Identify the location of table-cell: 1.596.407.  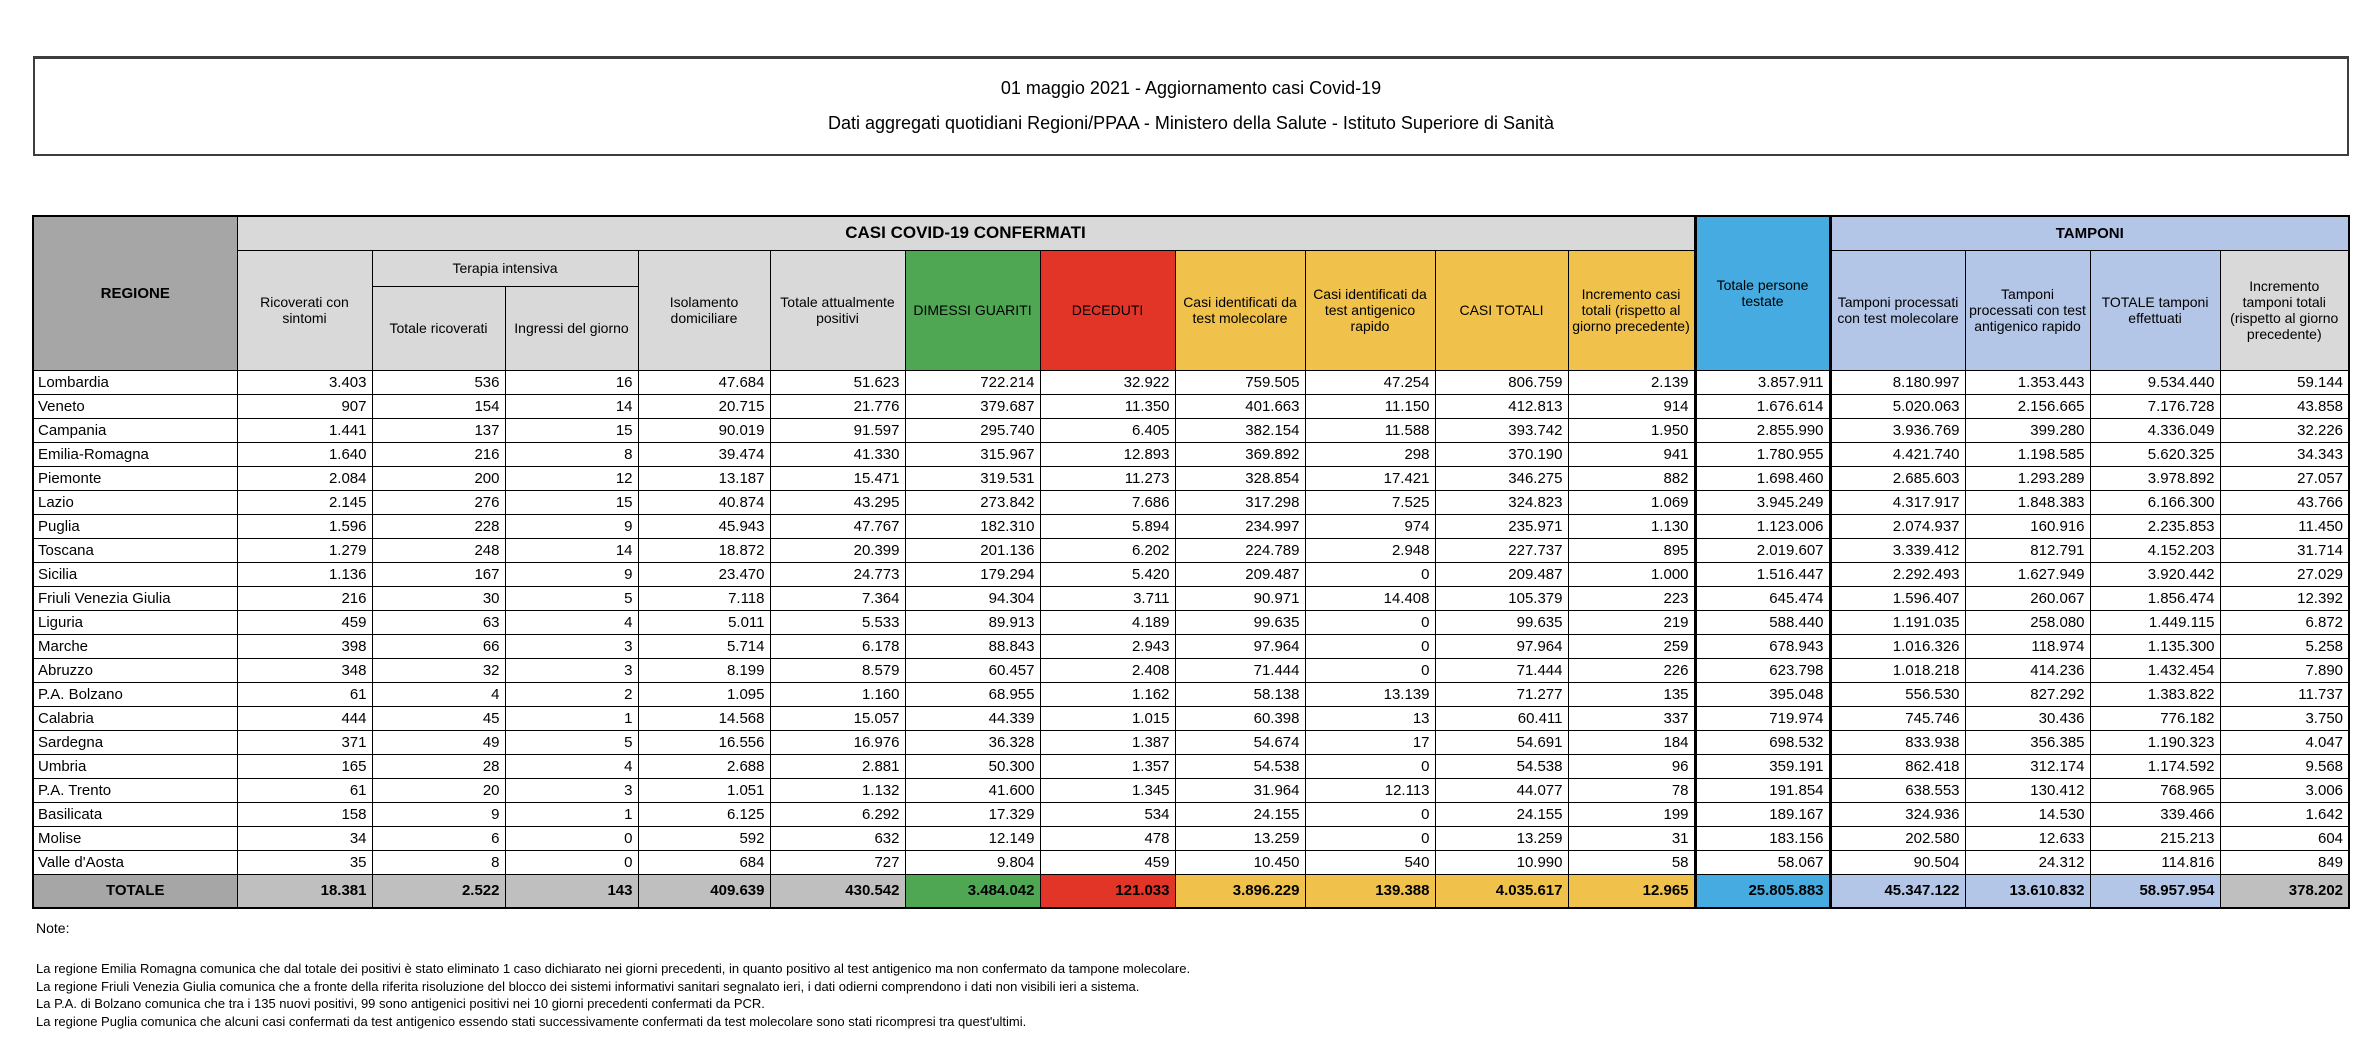
(1897, 598).